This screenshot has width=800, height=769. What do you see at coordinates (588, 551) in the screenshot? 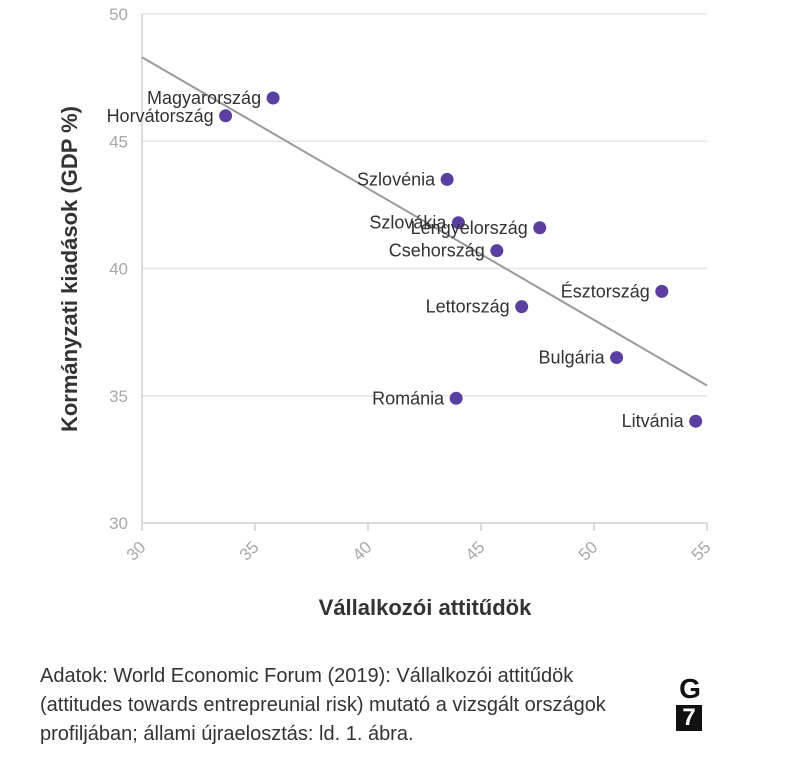
I see `x-tick-label: 50` at bounding box center [588, 551].